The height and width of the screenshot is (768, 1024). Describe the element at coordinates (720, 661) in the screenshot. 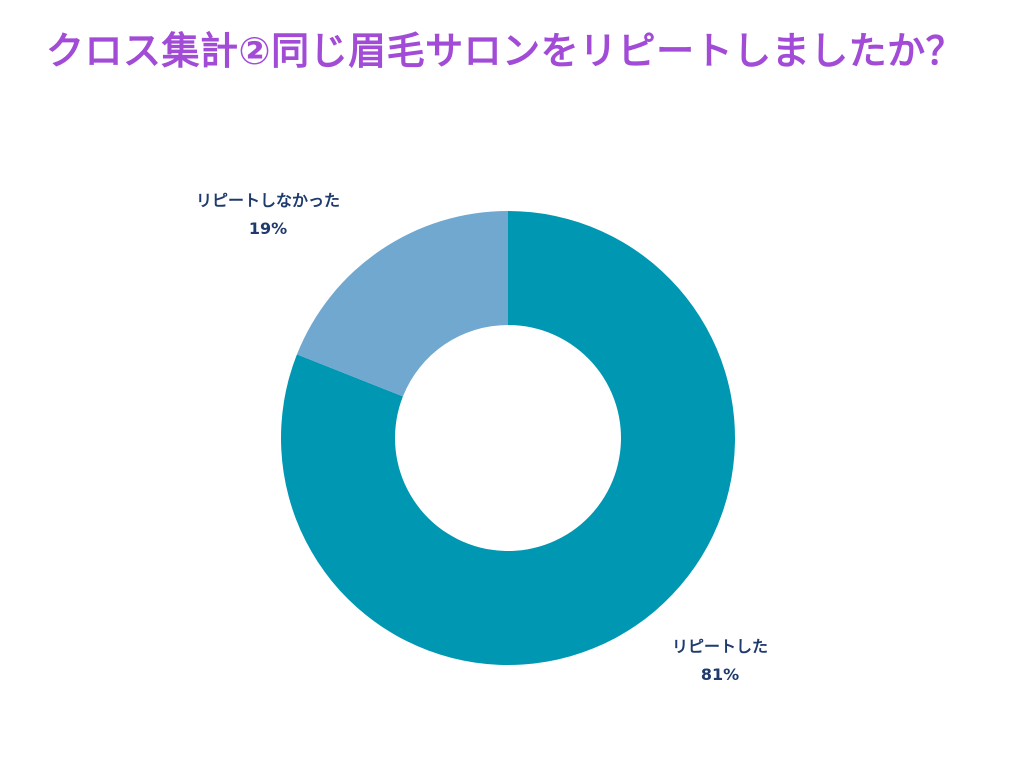

I see `data-label-repeated: リピートした 81%` at that location.